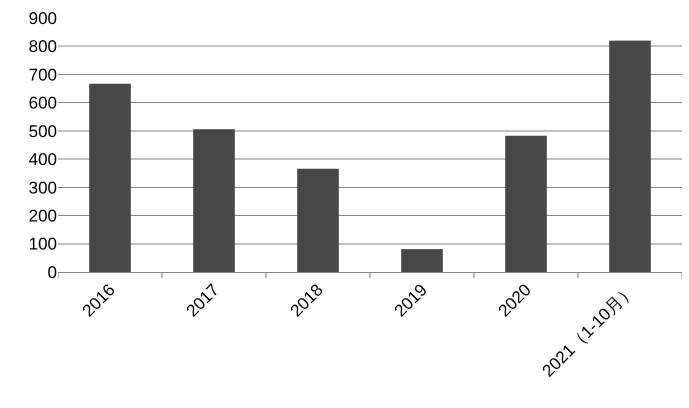 This screenshot has width=689, height=408. What do you see at coordinates (42, 244) in the screenshot?
I see `y-tick-label: 100` at bounding box center [42, 244].